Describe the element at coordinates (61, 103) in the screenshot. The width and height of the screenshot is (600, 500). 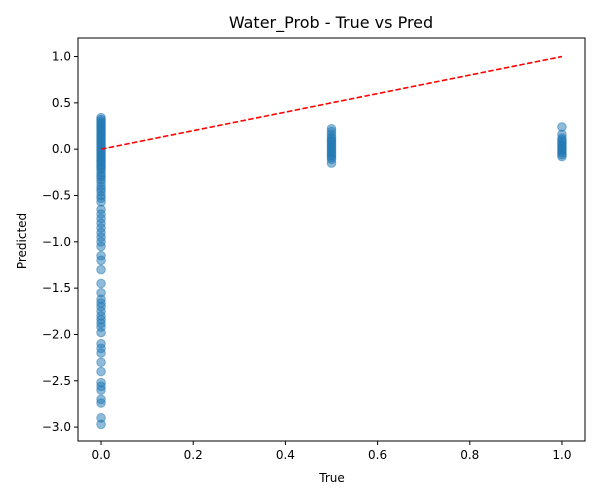
I see `y-tick-label: 0.5` at that location.